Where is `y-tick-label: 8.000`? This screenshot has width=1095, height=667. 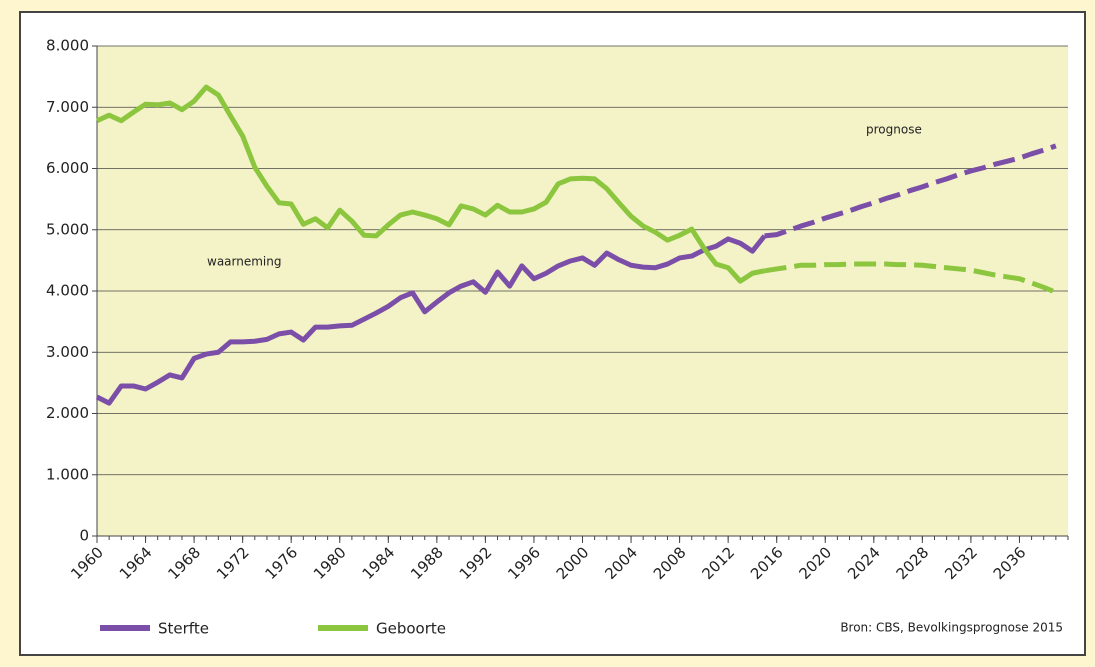 y-tick-label: 8.000 is located at coordinates (67, 46).